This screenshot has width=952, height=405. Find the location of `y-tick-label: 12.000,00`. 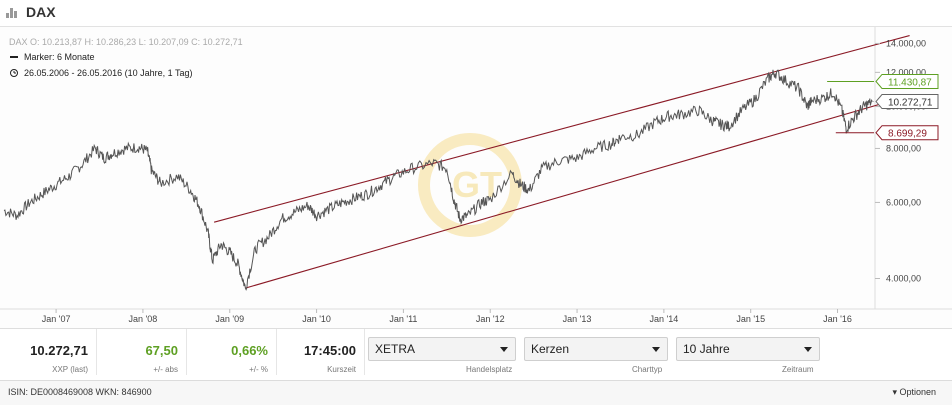

y-tick-label: 12.000,00 is located at coordinates (906, 72).